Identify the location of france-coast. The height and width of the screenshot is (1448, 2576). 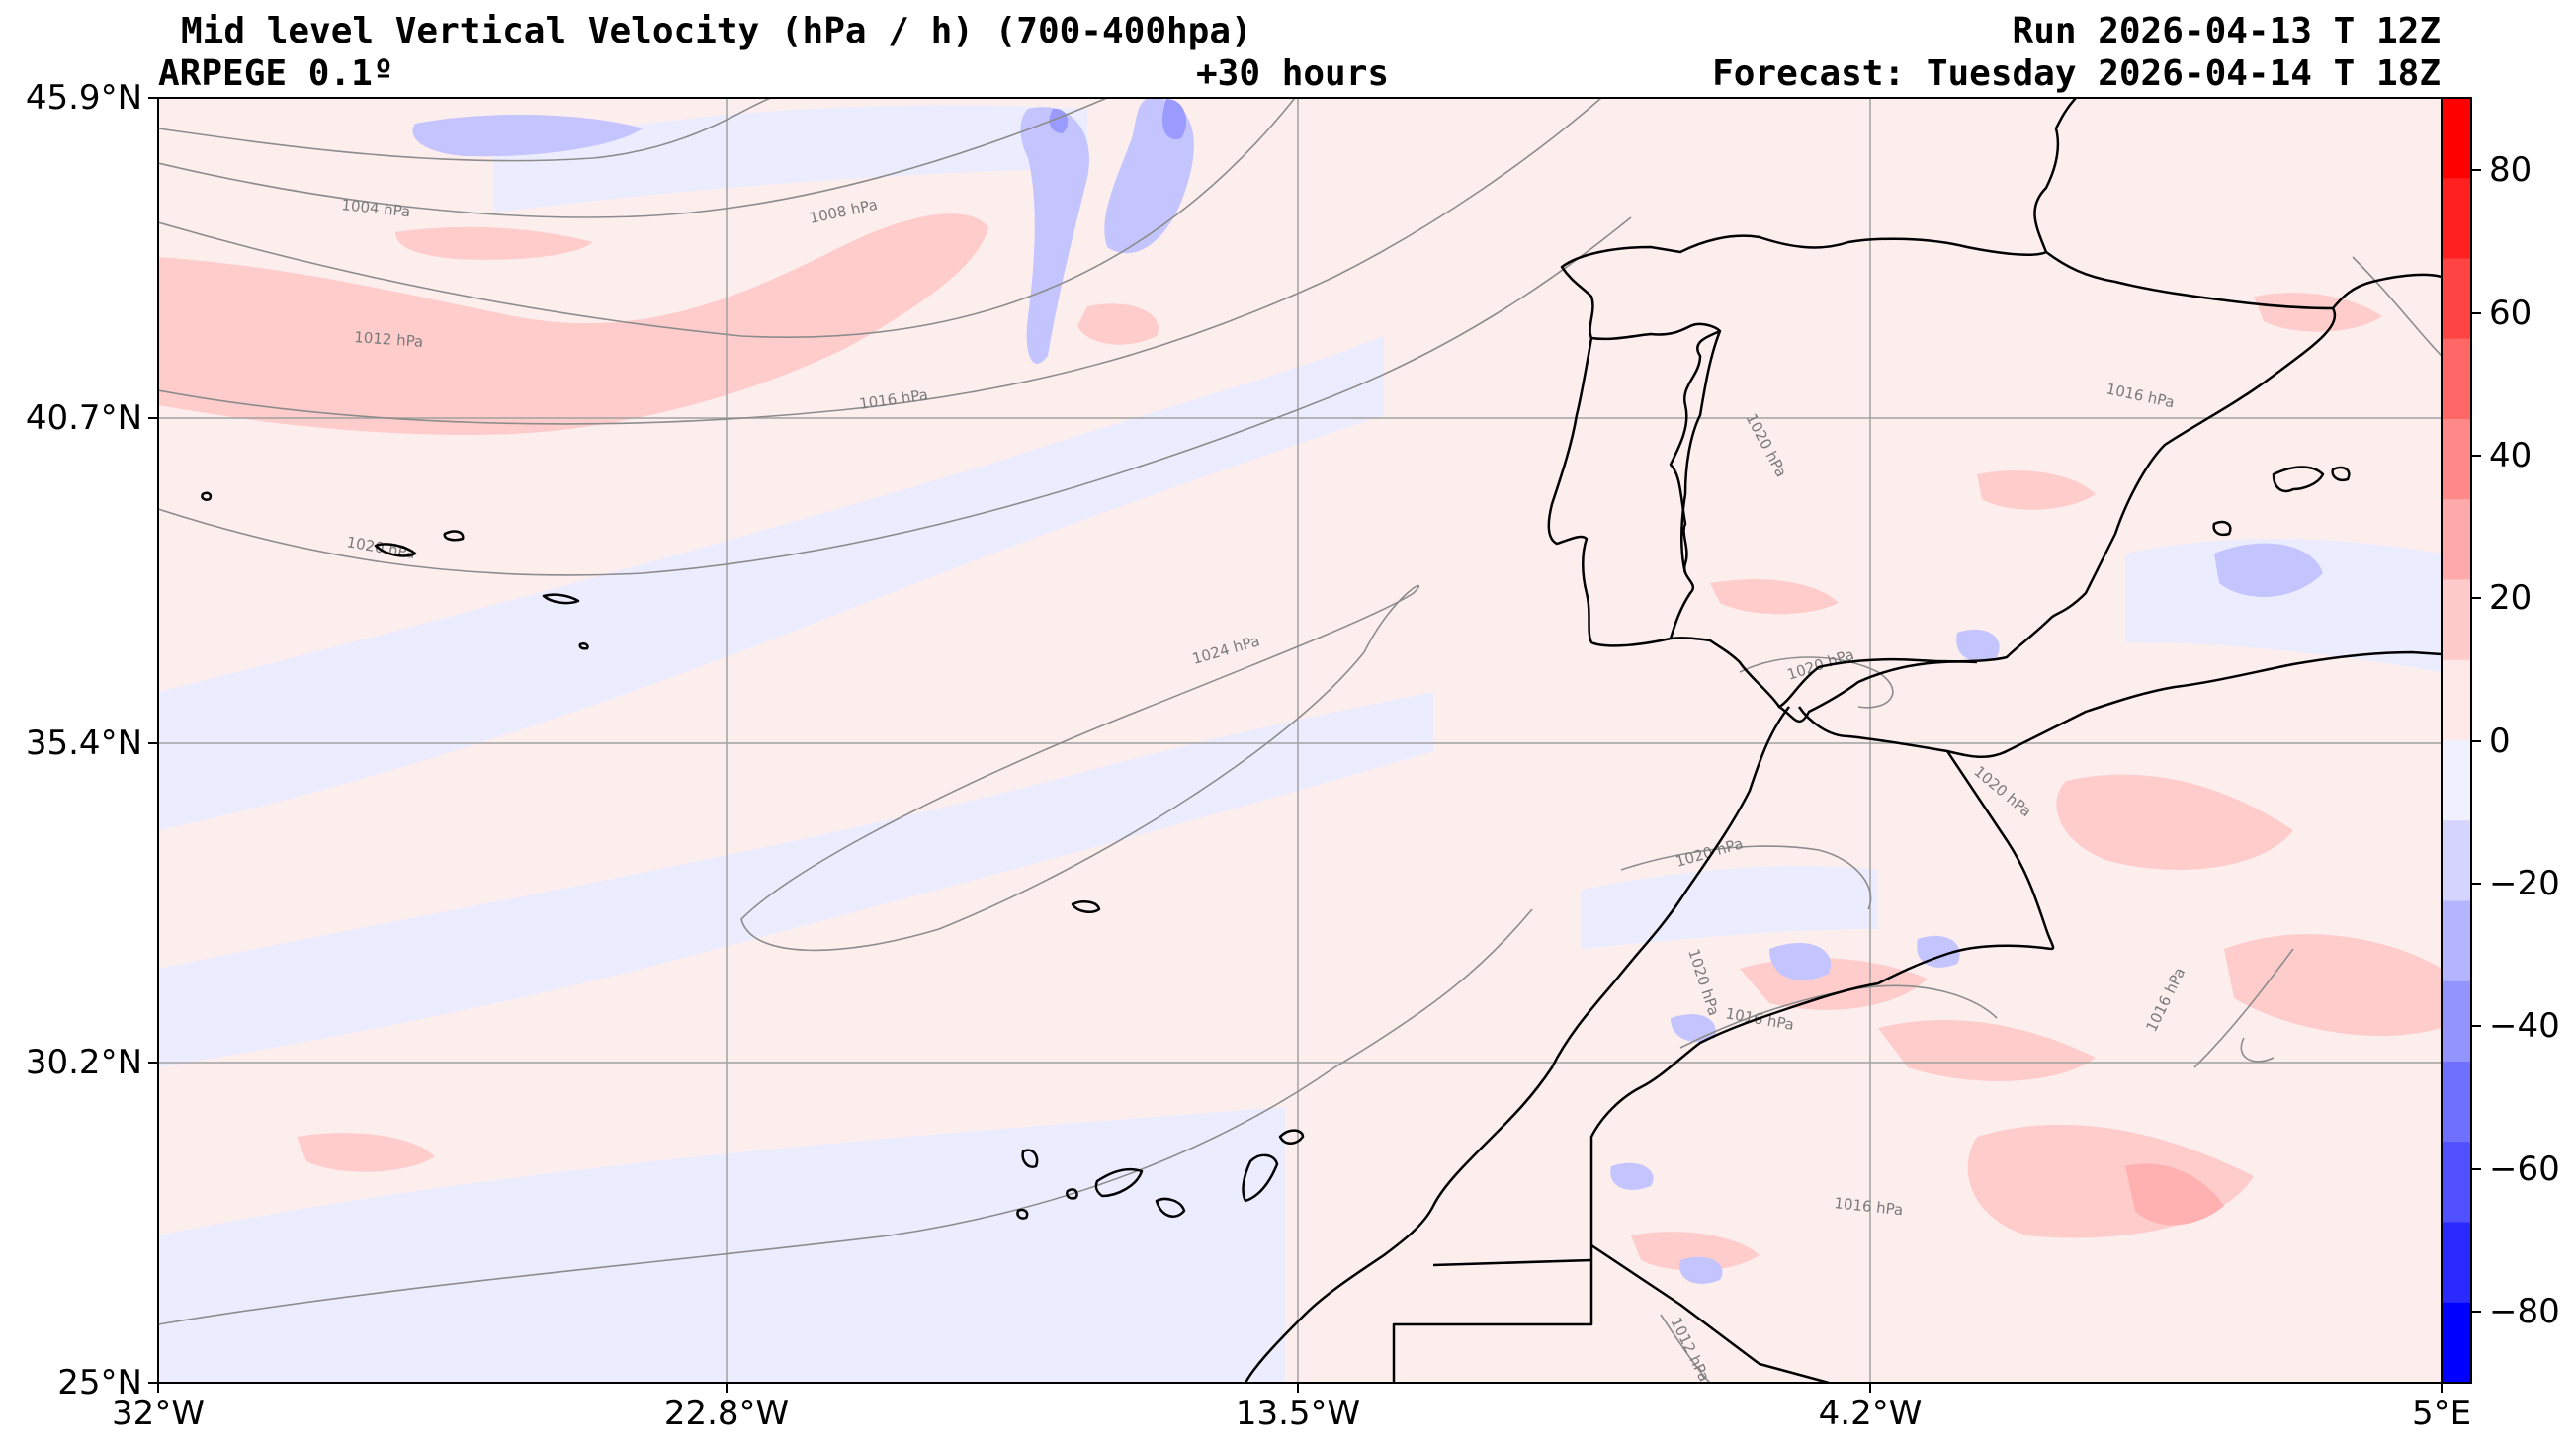
(2055, 175).